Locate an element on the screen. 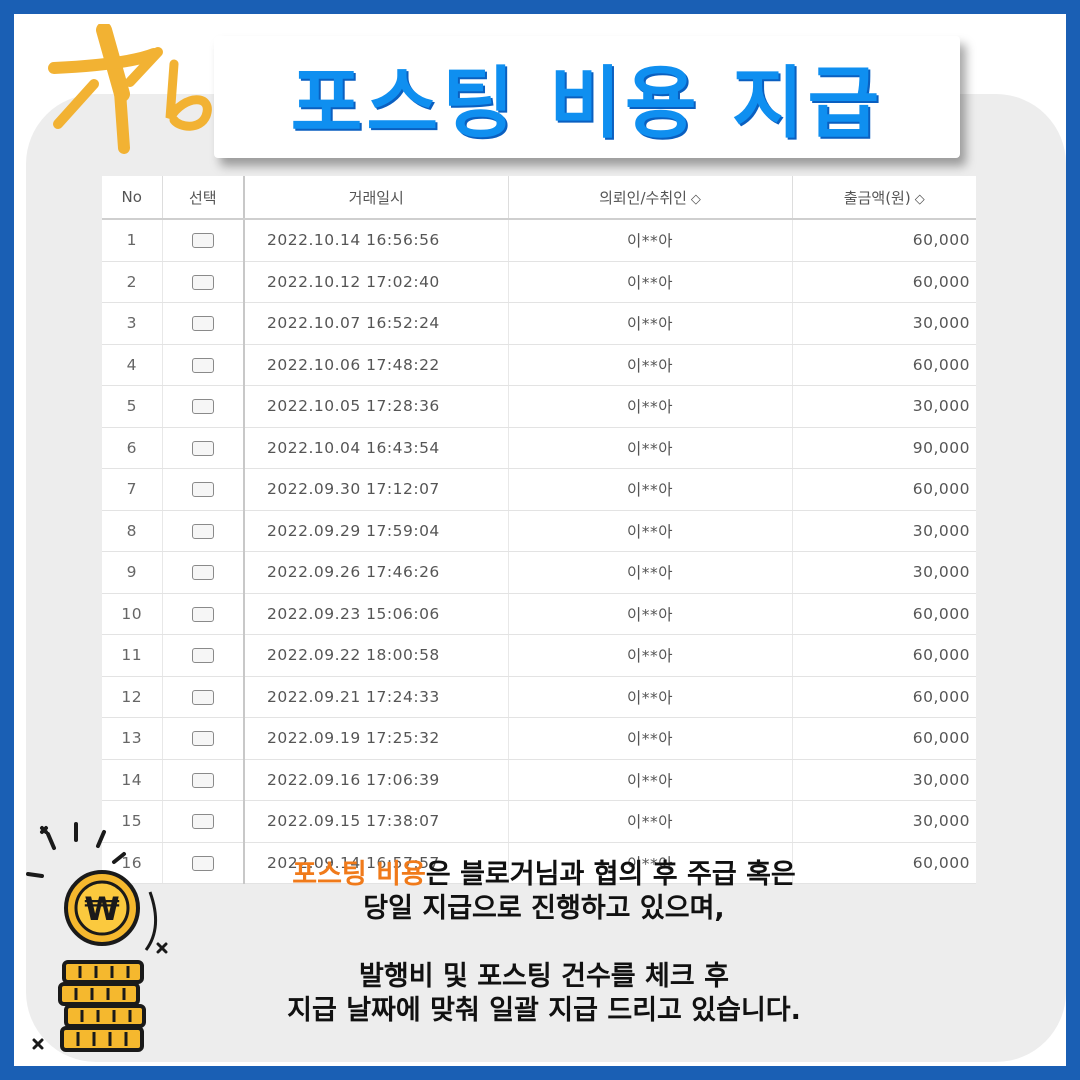 The width and height of the screenshot is (1080, 1080). header-party: 의뢰인/수취인 ◇ is located at coordinates (650, 198).